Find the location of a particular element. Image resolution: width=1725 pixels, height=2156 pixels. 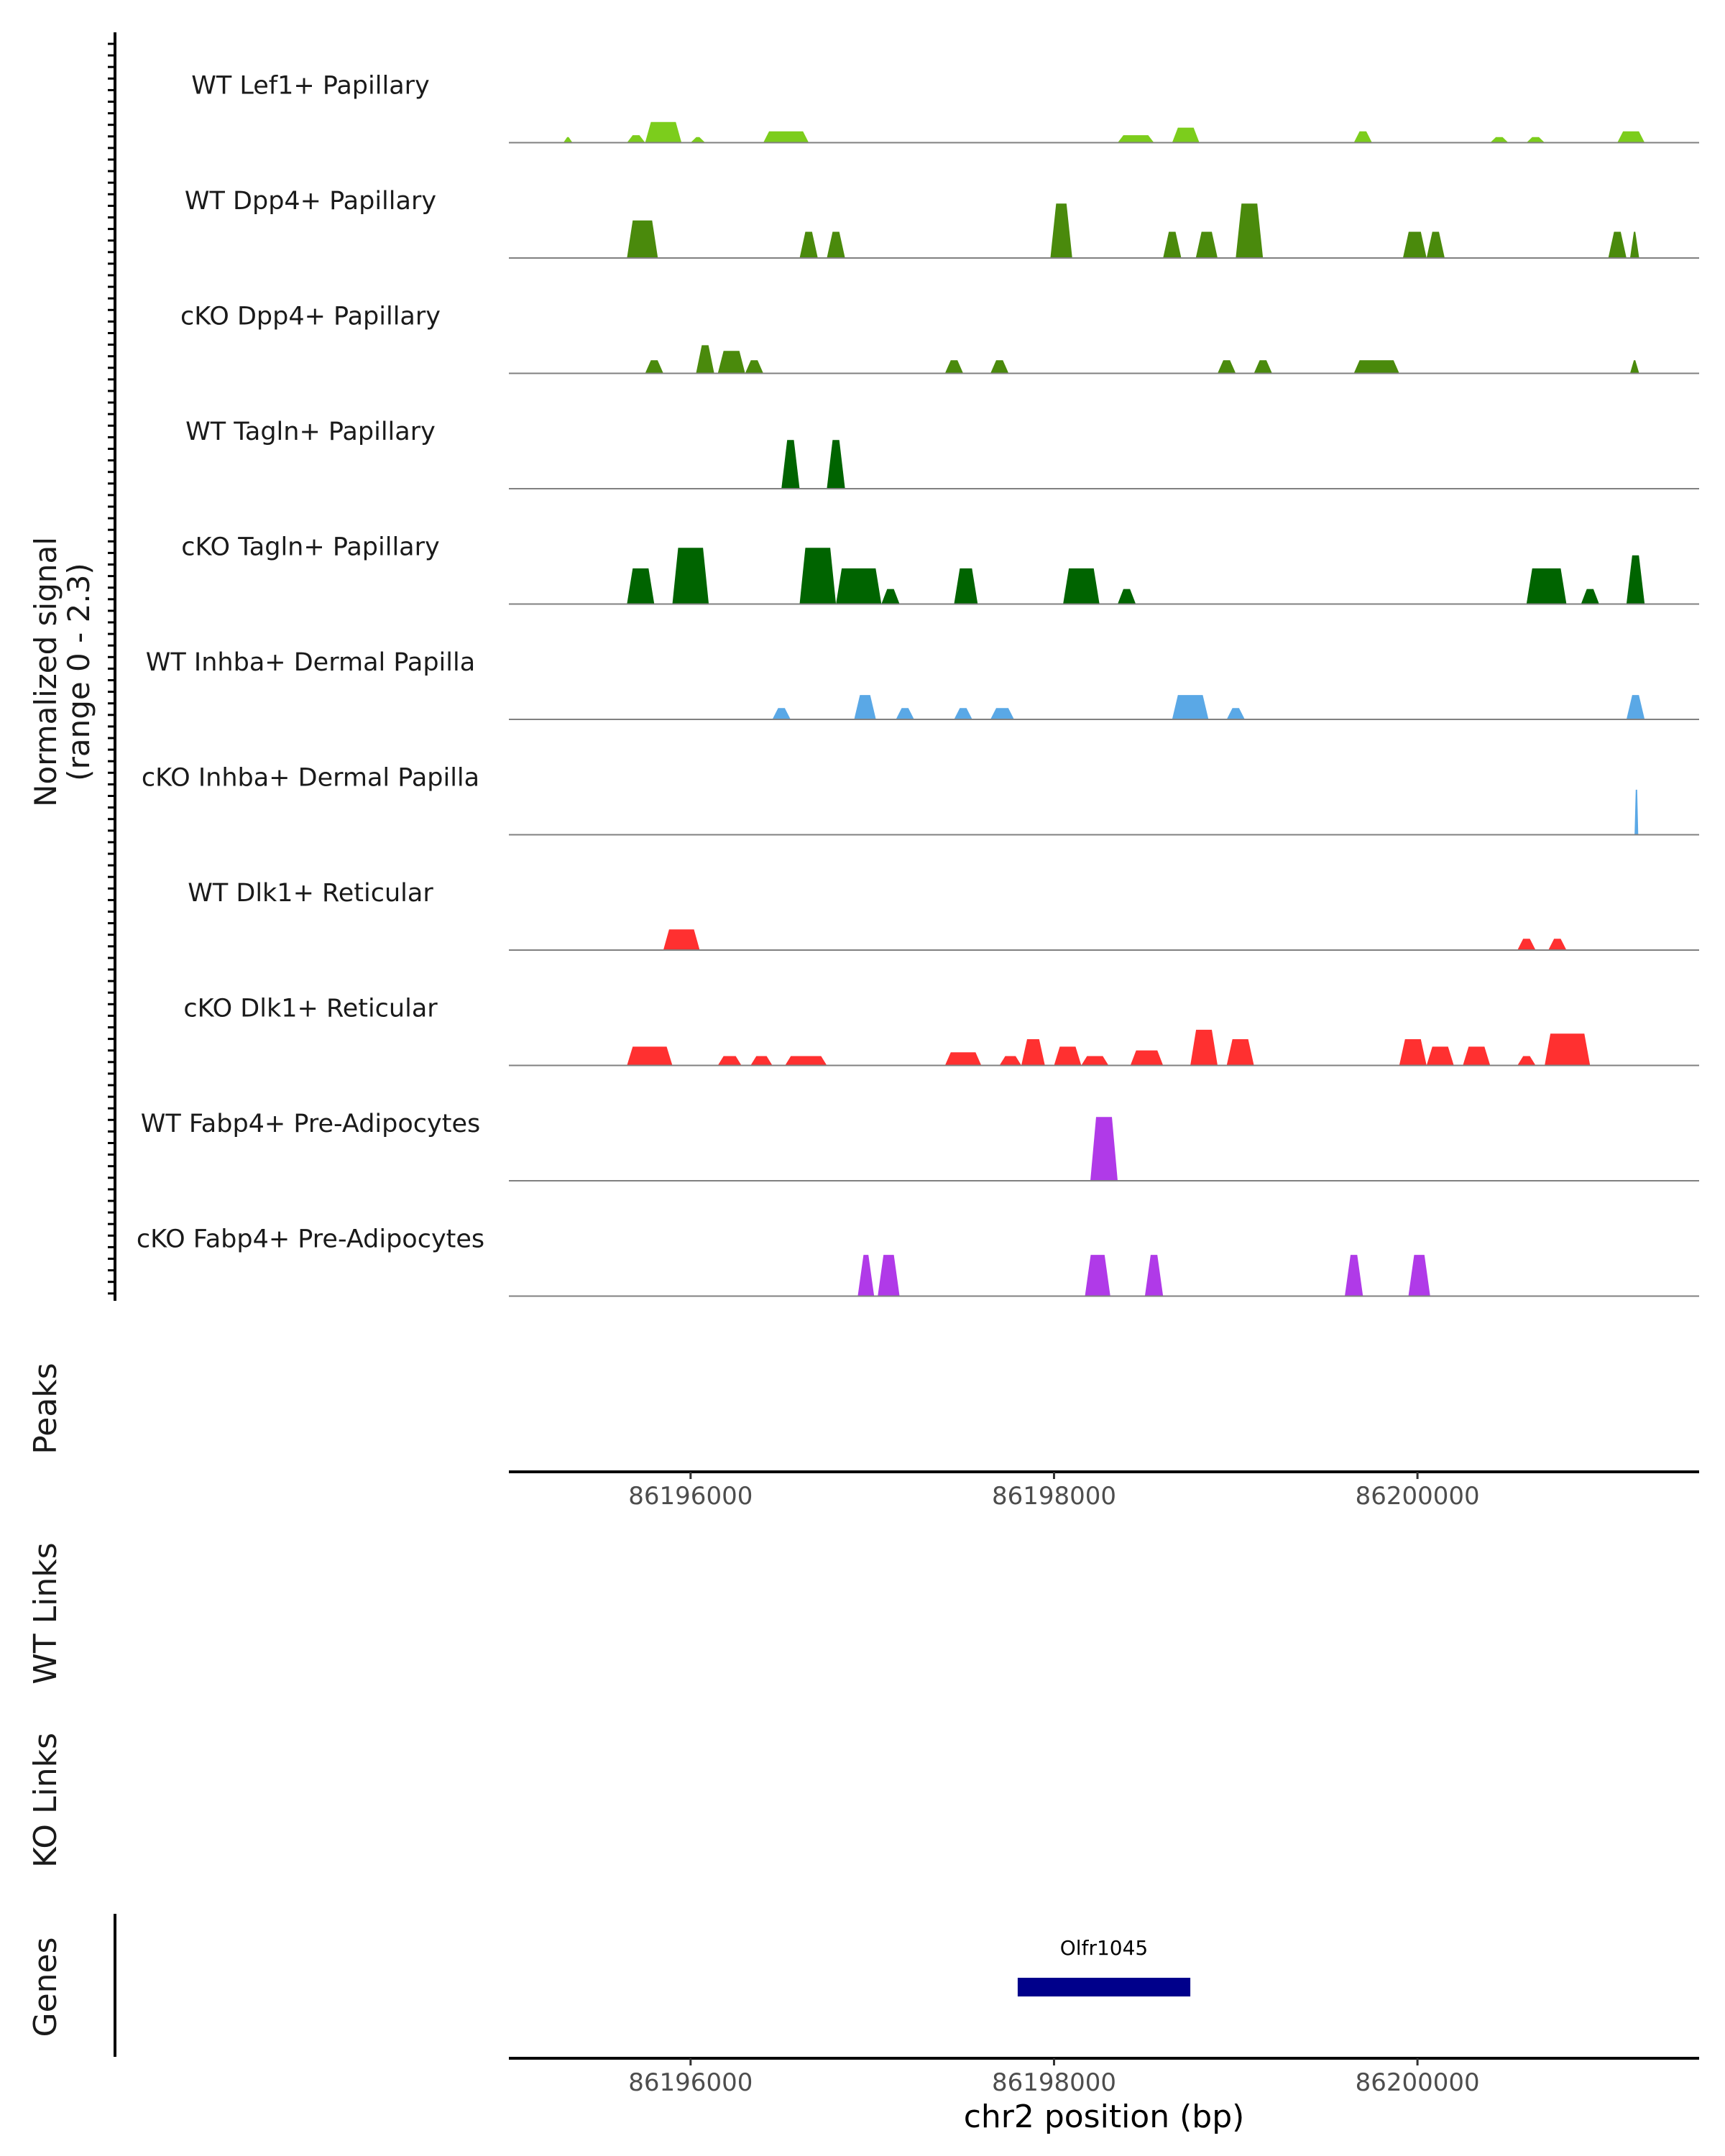

track-wt-dpp4-papillary: WT Dpp4+ Papillary is located at coordinates (942, 223).